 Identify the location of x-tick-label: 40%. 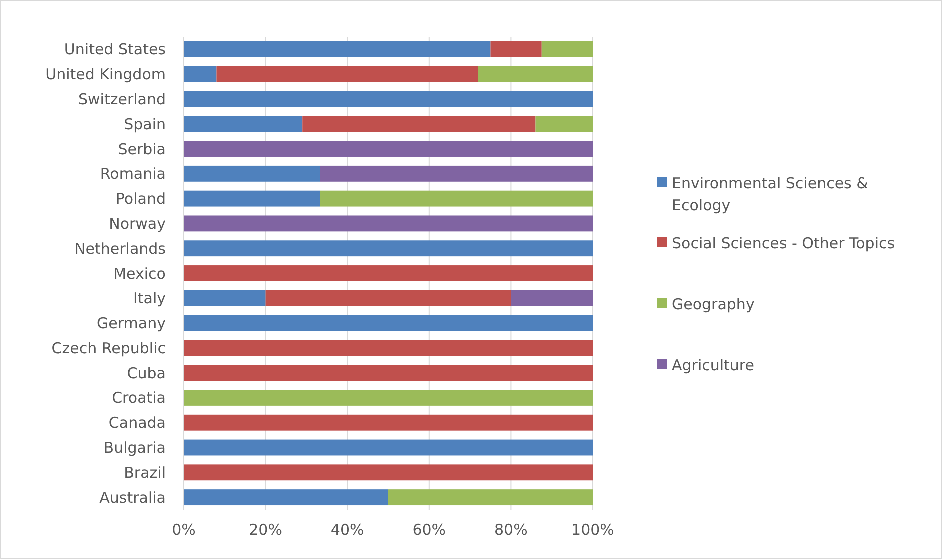
(347, 530).